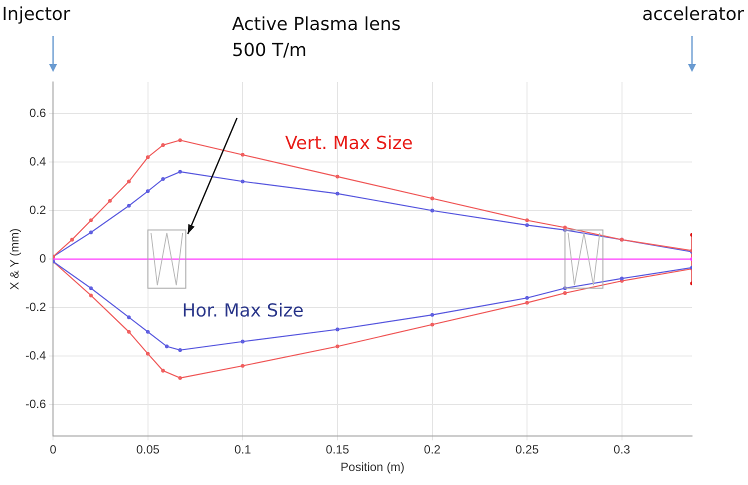 This screenshot has height=485, width=748. What do you see at coordinates (35, 355) in the screenshot?
I see `y-tick-label: -0.4` at bounding box center [35, 355].